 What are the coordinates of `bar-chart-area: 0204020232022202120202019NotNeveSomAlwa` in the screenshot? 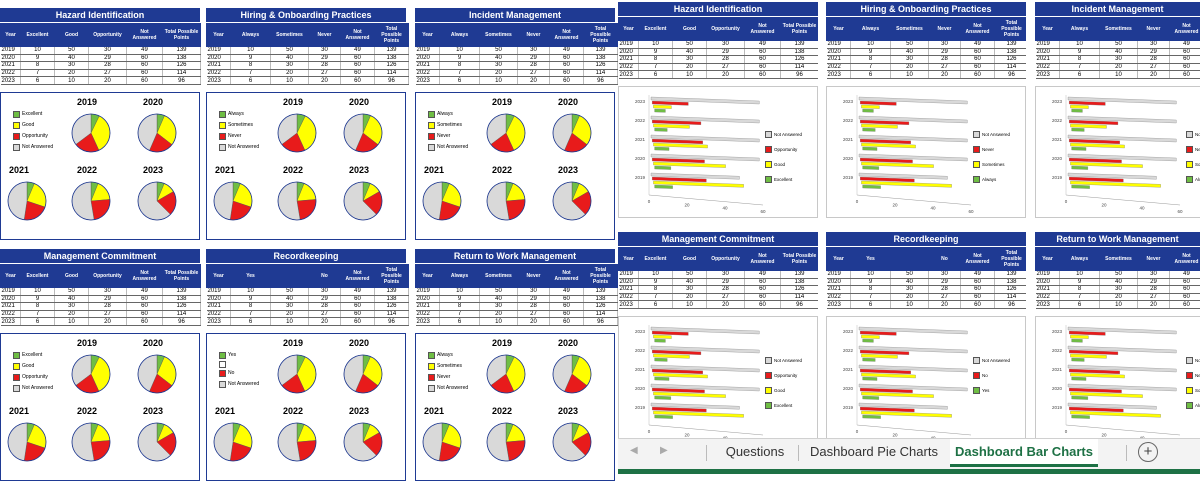 It's located at (1117, 382).